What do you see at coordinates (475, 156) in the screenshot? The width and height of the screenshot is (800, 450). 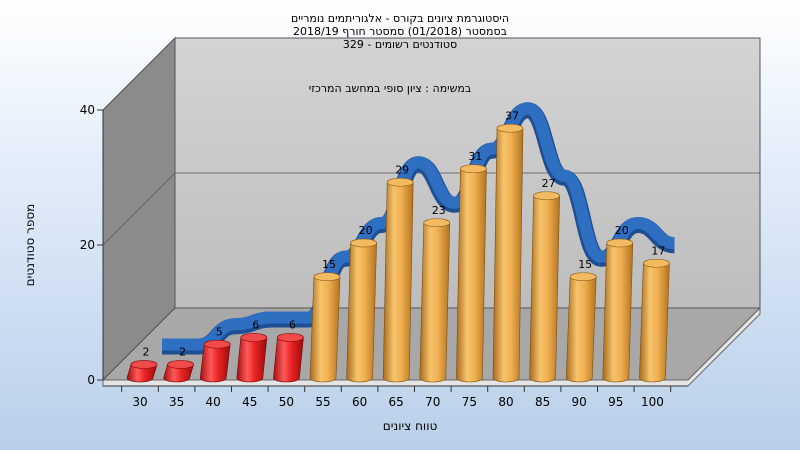 I see `data-label: 31` at bounding box center [475, 156].